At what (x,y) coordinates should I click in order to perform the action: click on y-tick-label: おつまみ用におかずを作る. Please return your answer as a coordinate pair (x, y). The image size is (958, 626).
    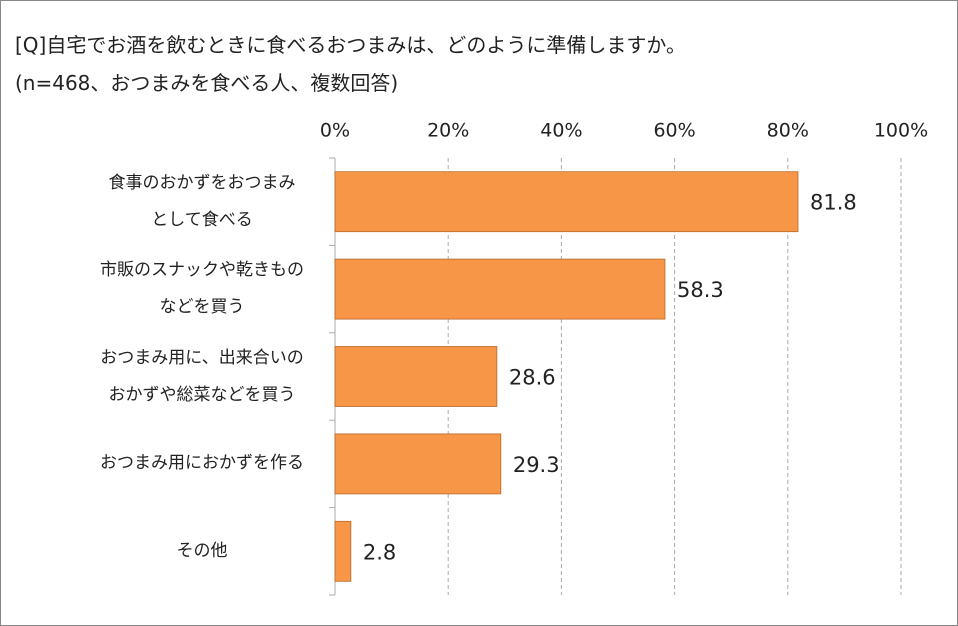
    Looking at the image, I should click on (202, 463).